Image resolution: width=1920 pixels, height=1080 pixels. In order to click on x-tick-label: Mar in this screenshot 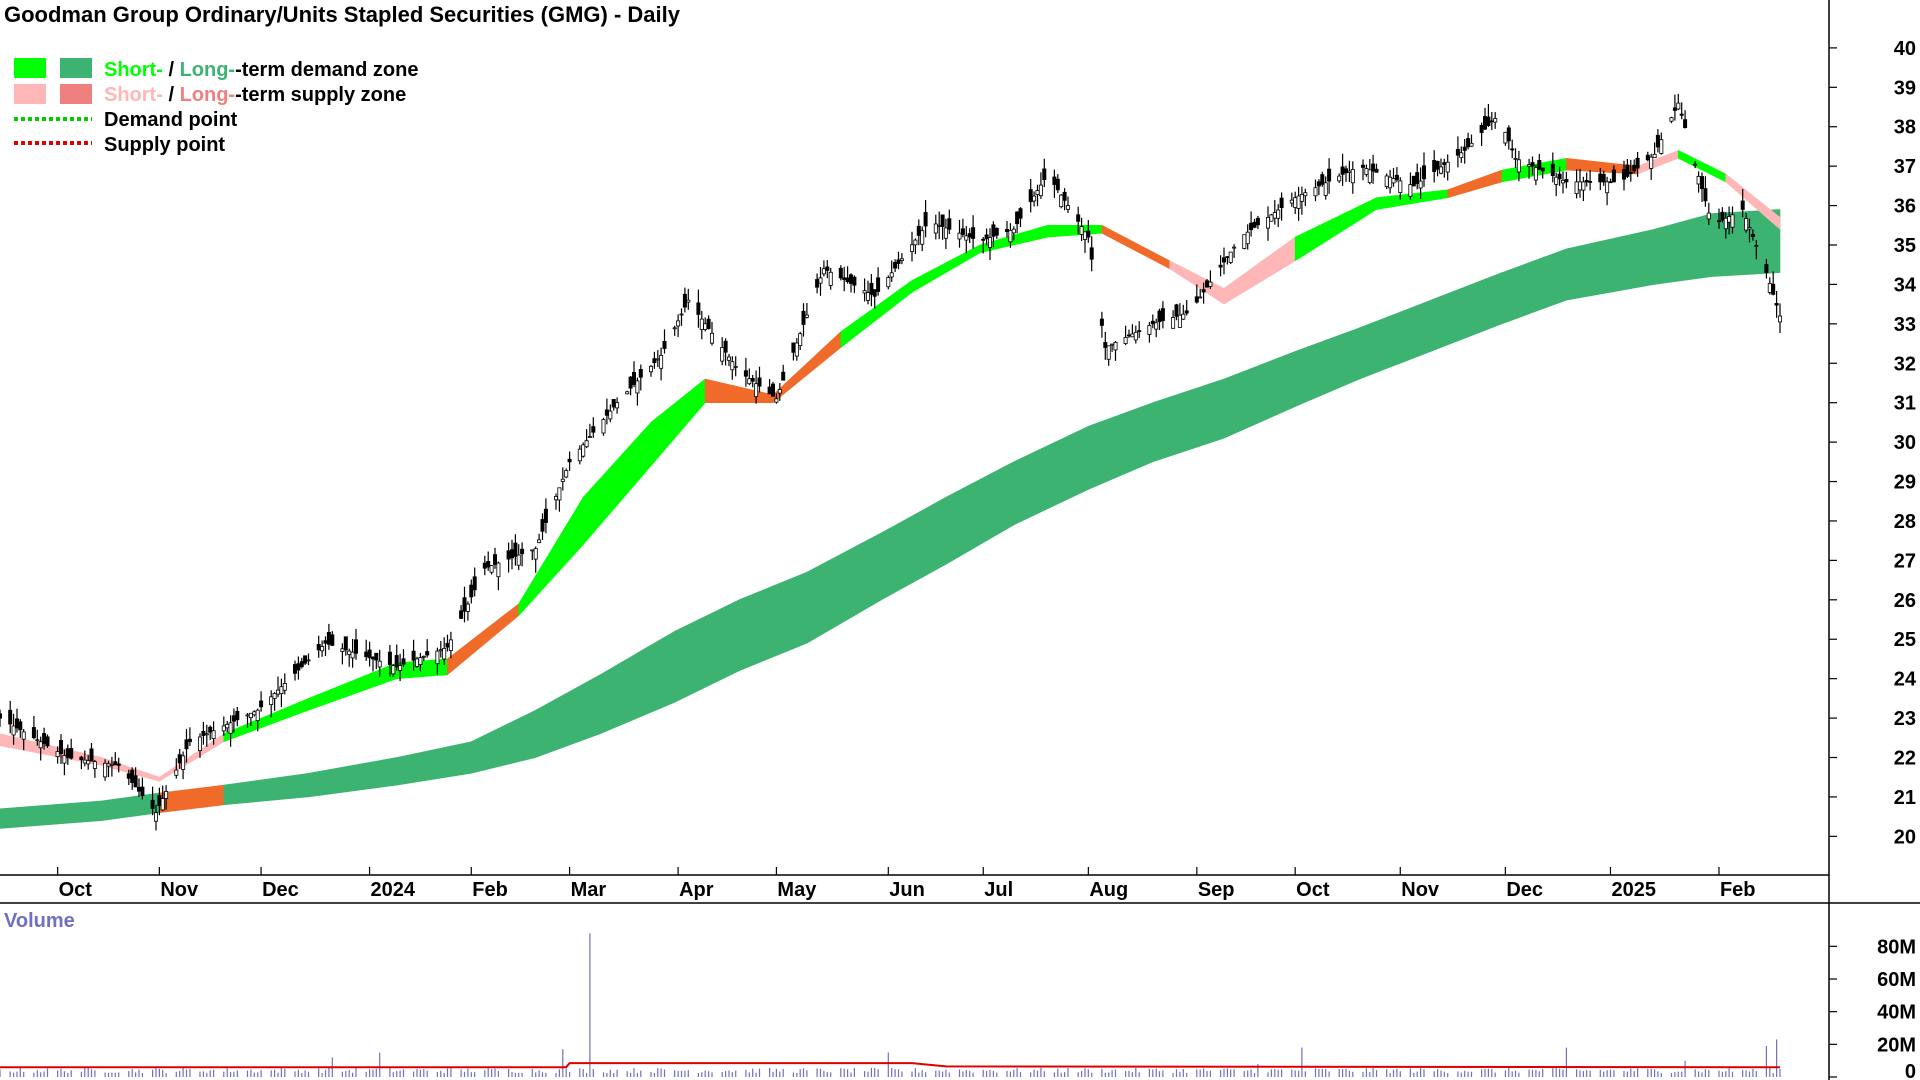, I will do `click(589, 890)`.